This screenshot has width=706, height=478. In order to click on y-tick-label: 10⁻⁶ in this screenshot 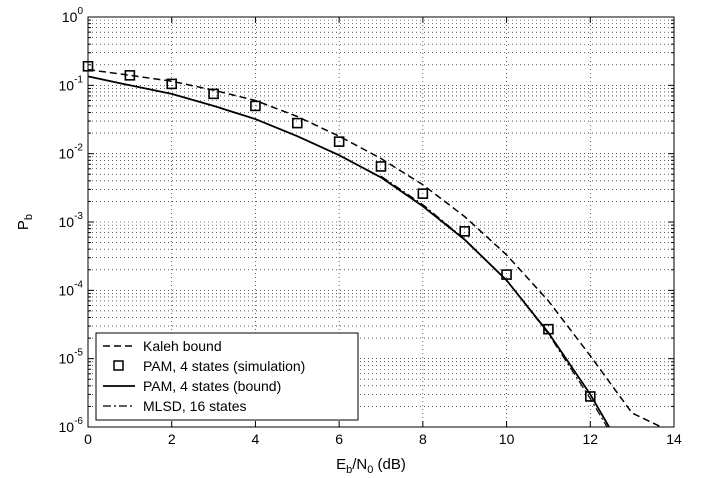, I will do `click(71, 425)`.